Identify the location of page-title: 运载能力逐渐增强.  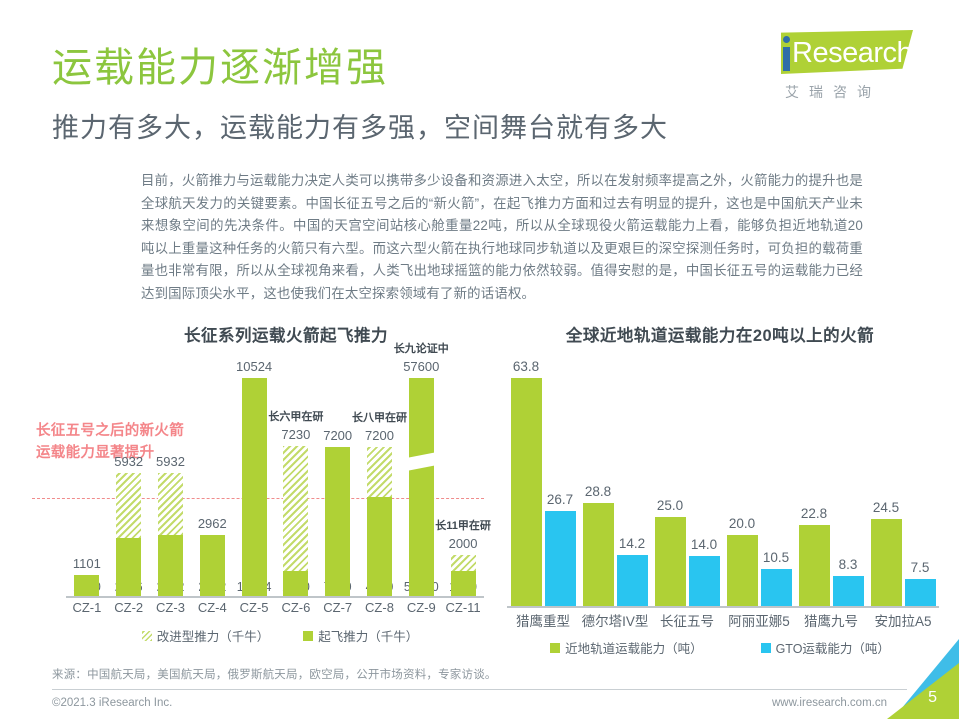
(220, 68).